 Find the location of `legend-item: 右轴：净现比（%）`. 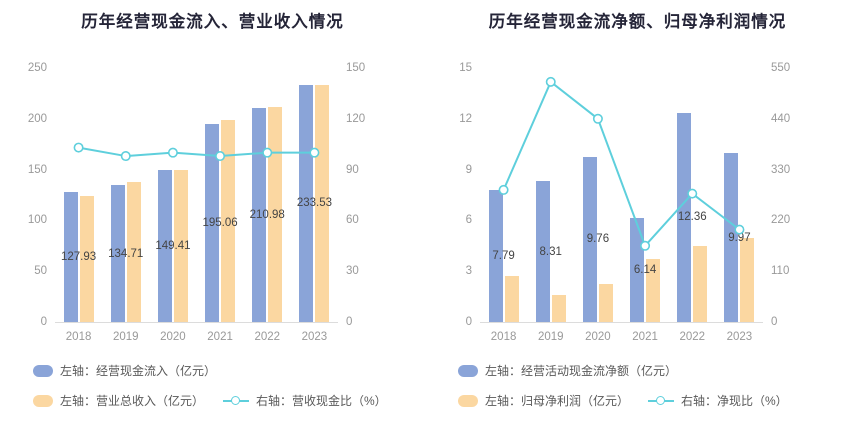

legend-item: 右轴：净现比（%） is located at coordinates (718, 400).